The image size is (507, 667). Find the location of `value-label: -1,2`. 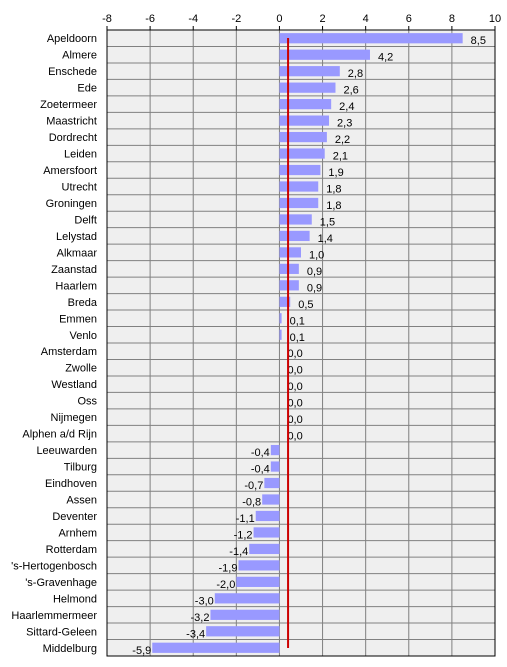

value-label: -1,2 is located at coordinates (243, 535).